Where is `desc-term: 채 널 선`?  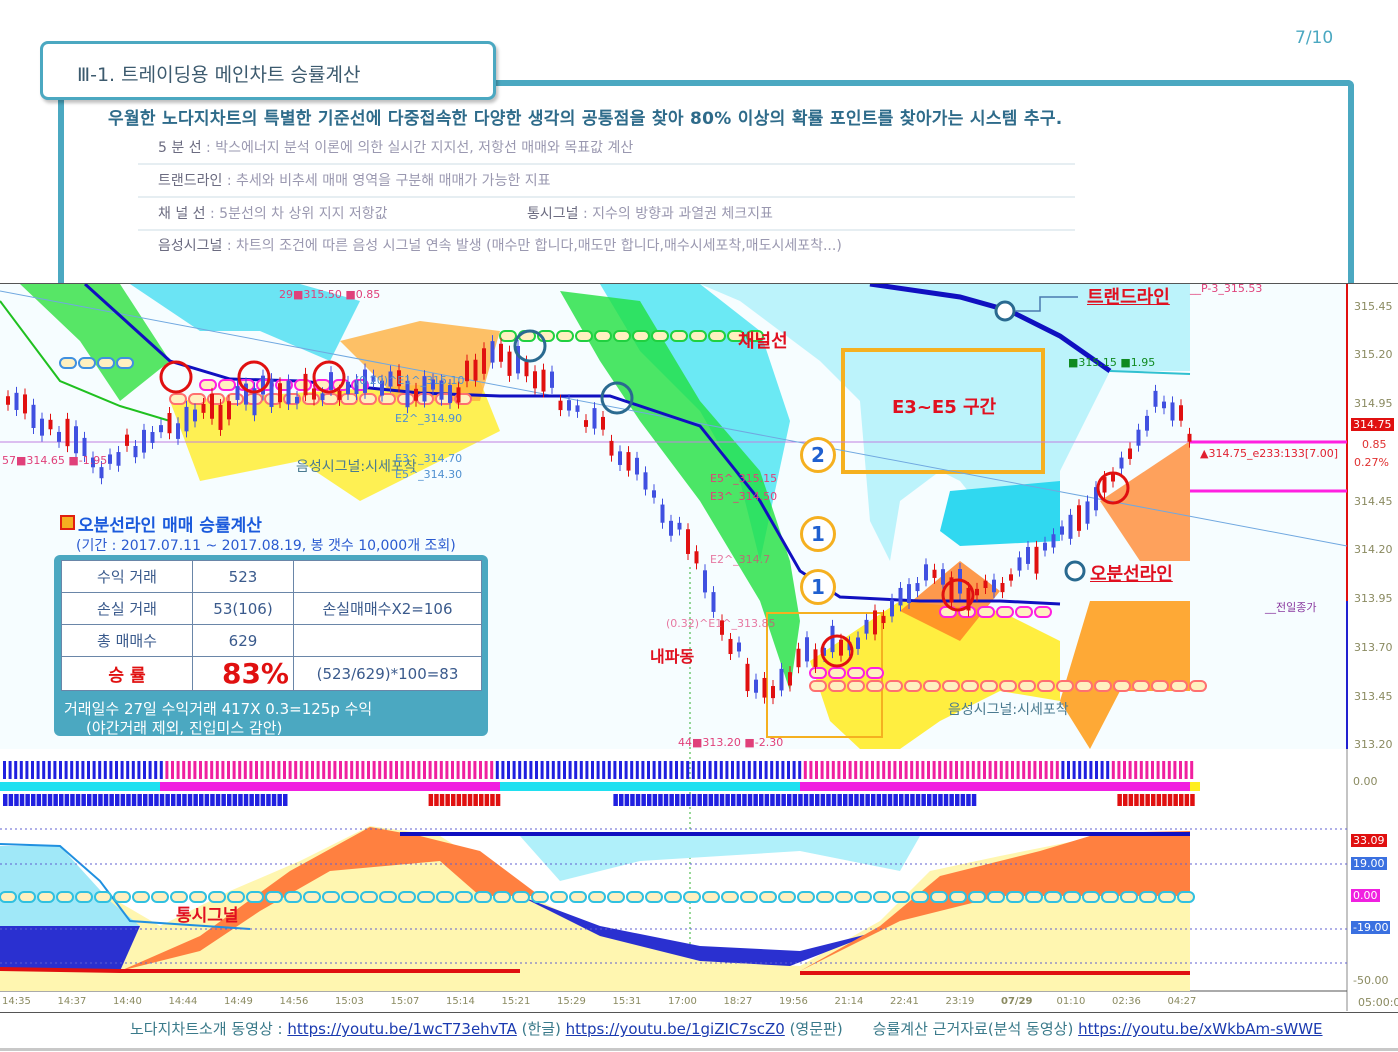
desc-term: 채 널 선 is located at coordinates (182, 214).